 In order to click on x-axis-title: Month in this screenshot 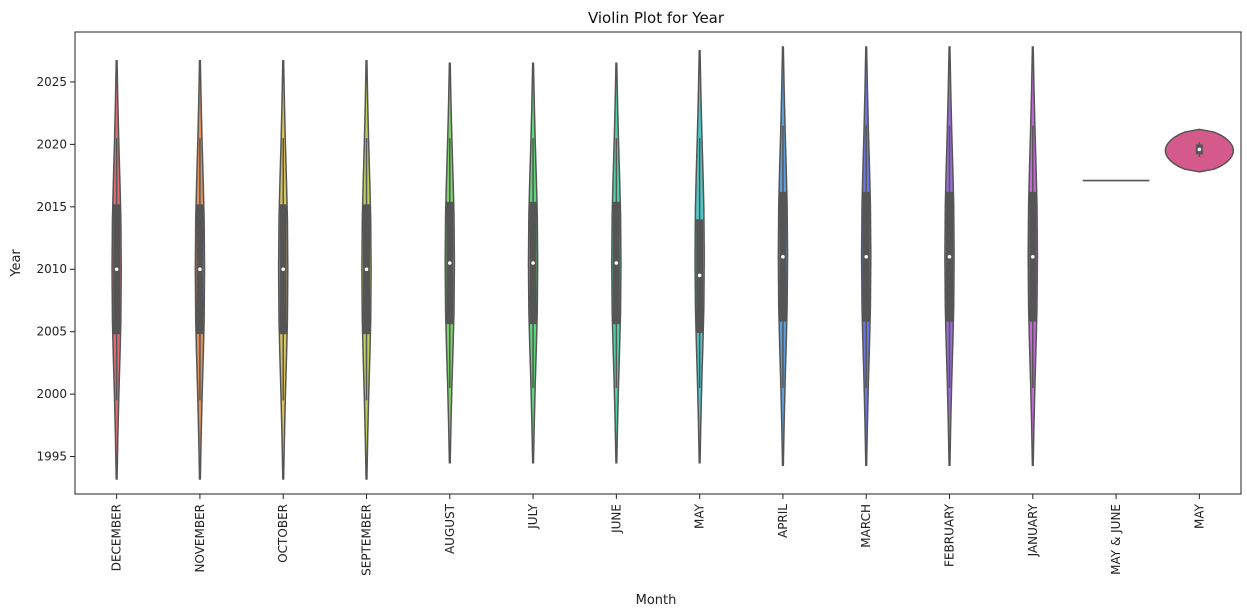, I will do `click(656, 600)`.